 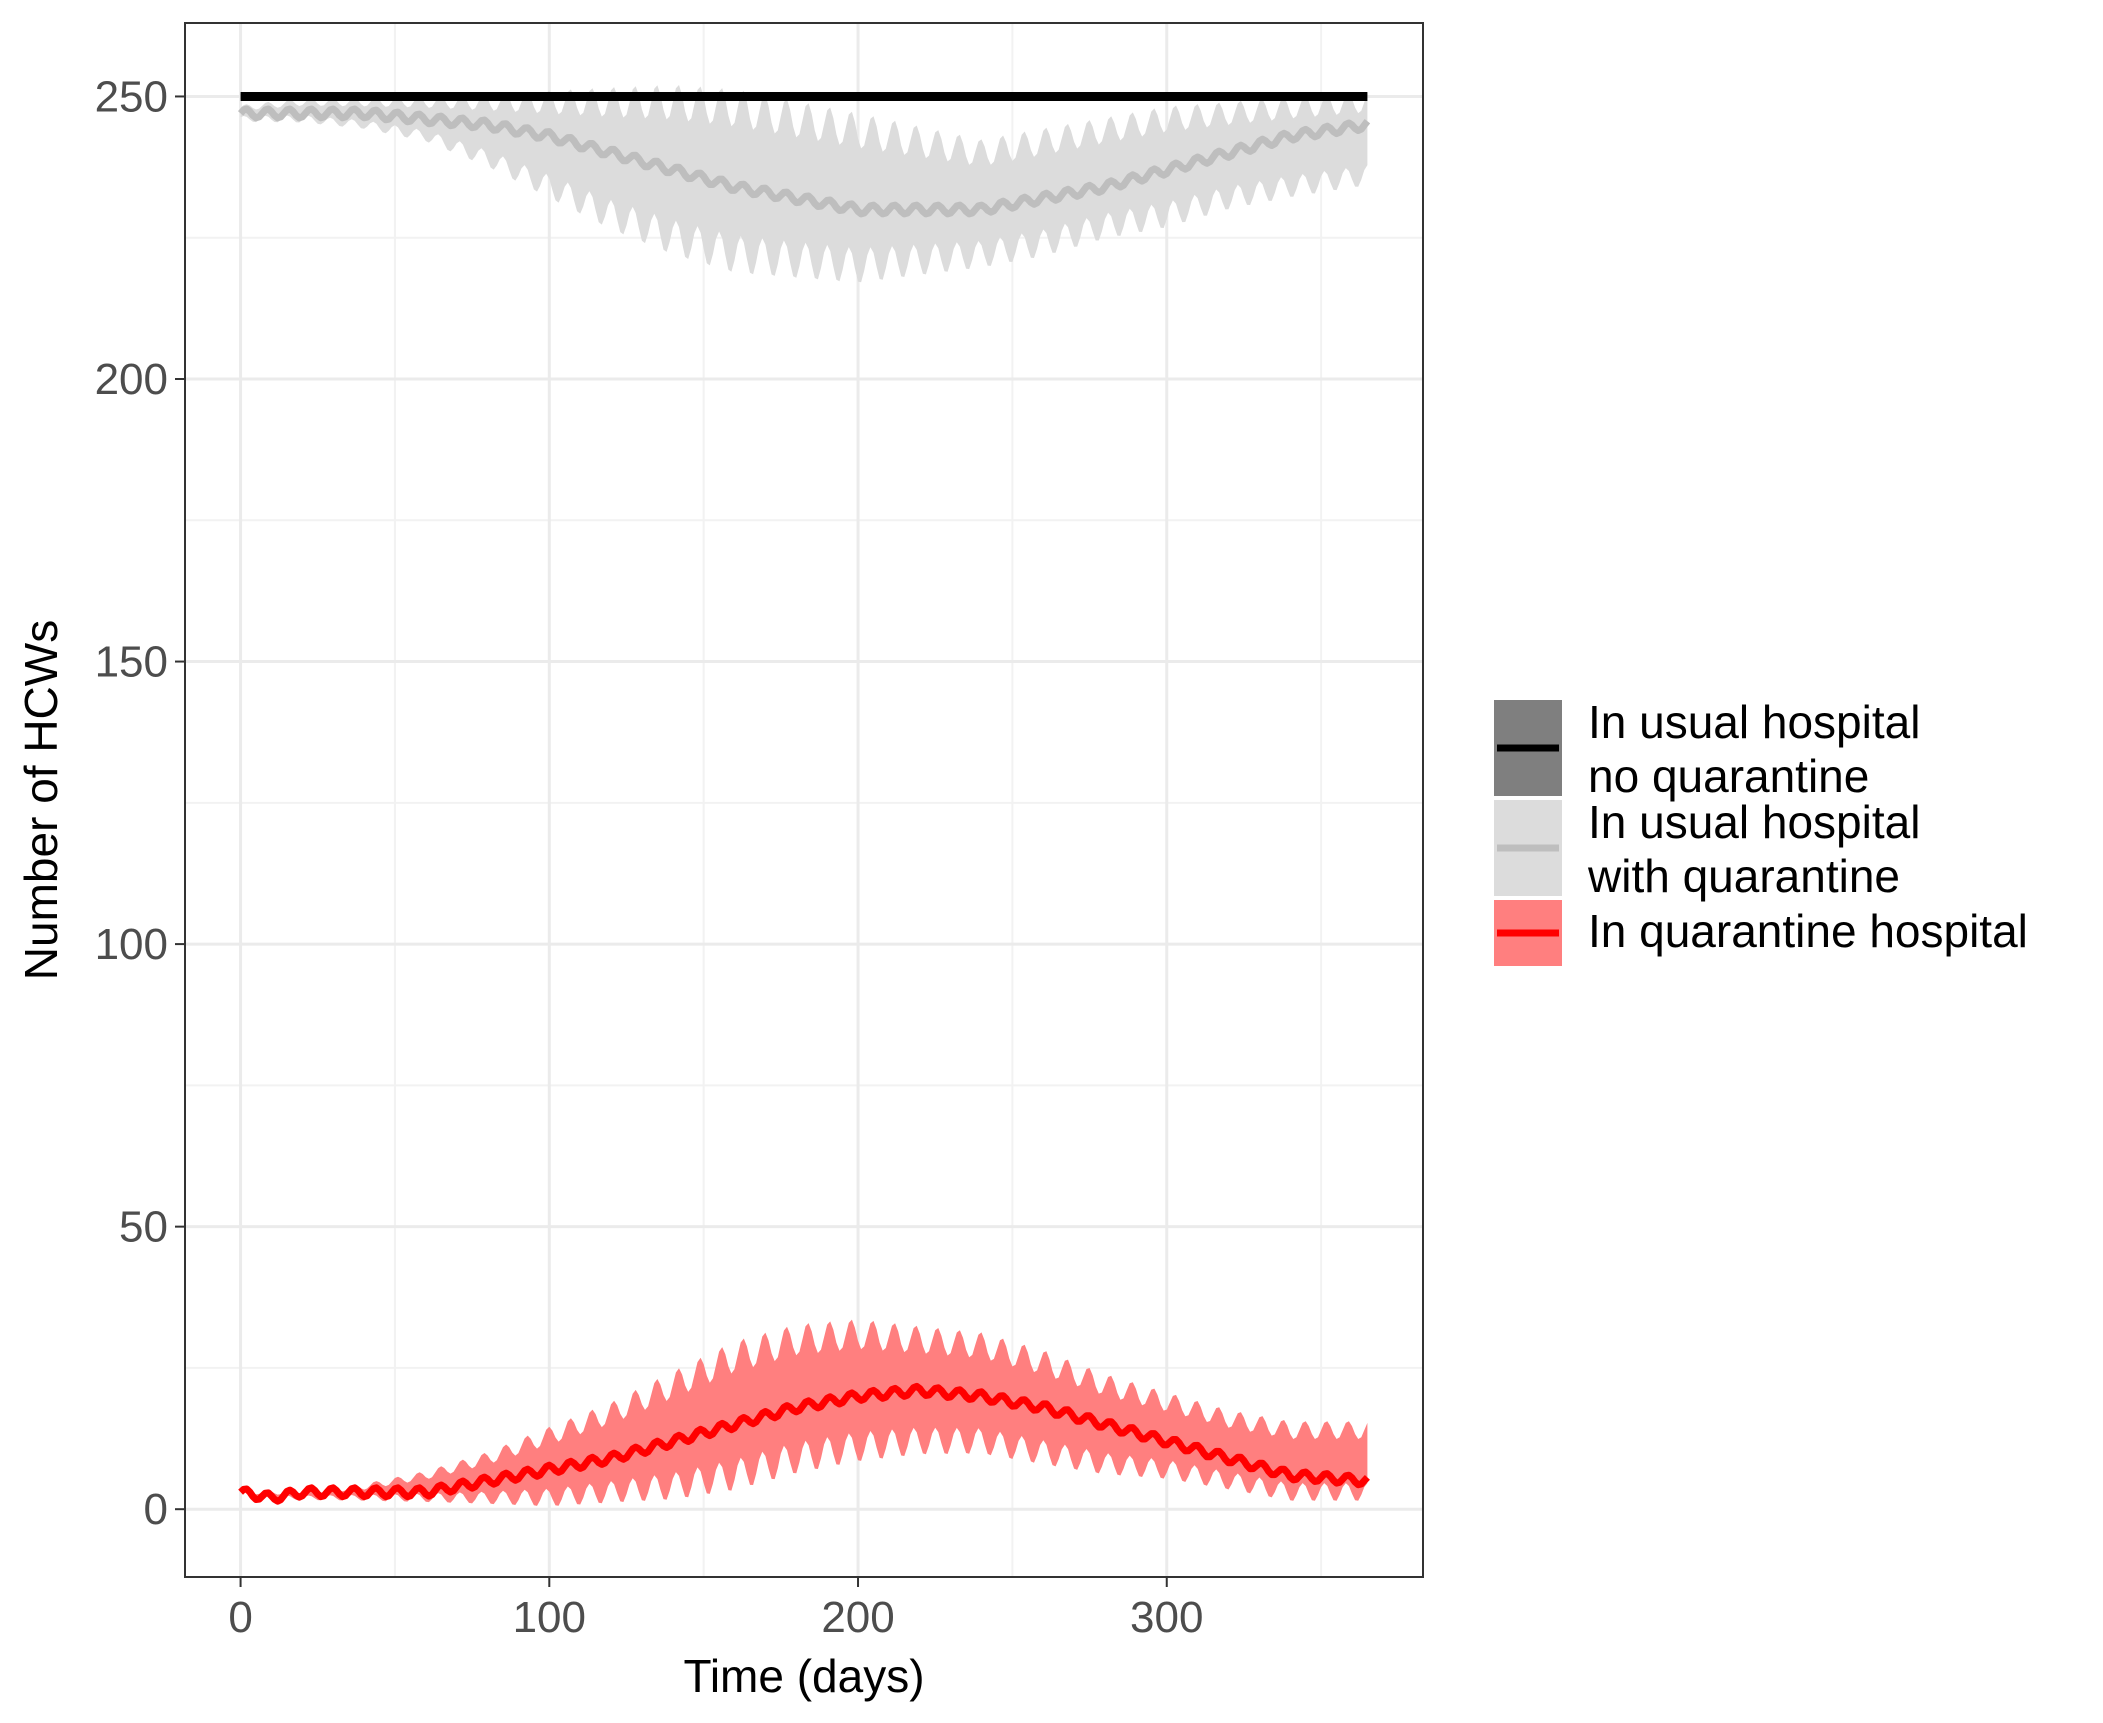 What do you see at coordinates (156, 1509) in the screenshot?
I see `y-tick-label: 0` at bounding box center [156, 1509].